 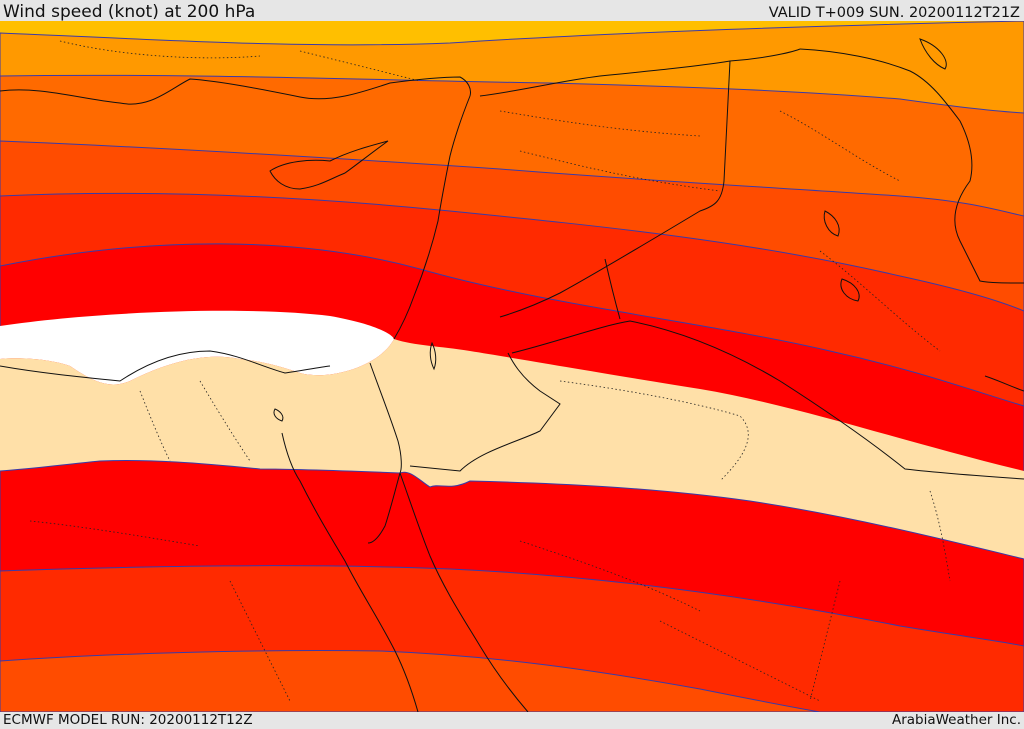 I want to click on gulf-of-suez, so click(x=350, y=572).